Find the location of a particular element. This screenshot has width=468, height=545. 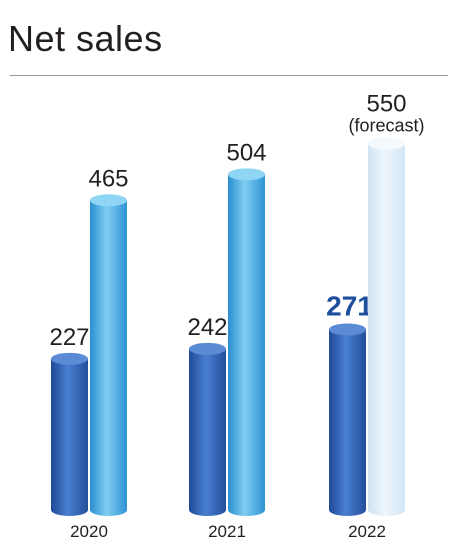

value-label-2021-series1: 242 is located at coordinates (207, 327).